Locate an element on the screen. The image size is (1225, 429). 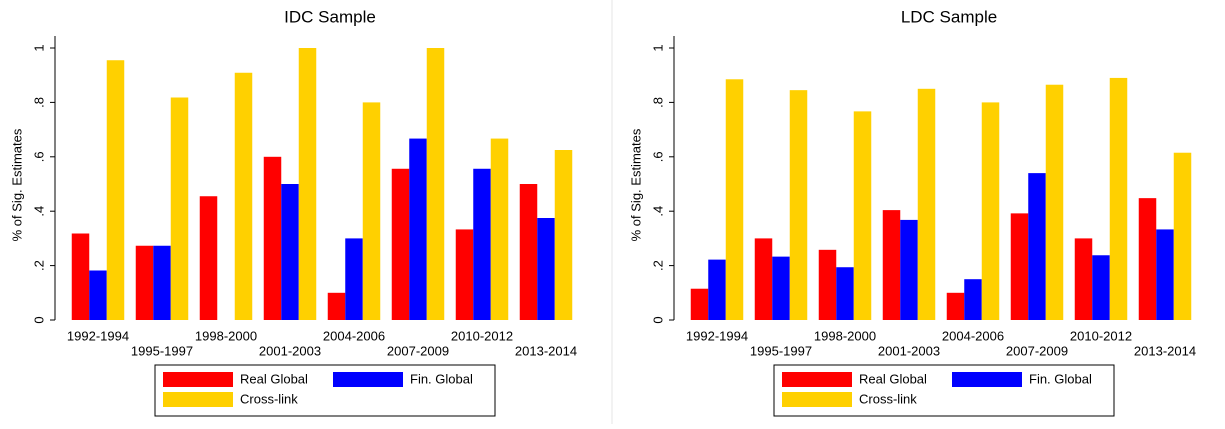
legend-box is located at coordinates (325, 390).